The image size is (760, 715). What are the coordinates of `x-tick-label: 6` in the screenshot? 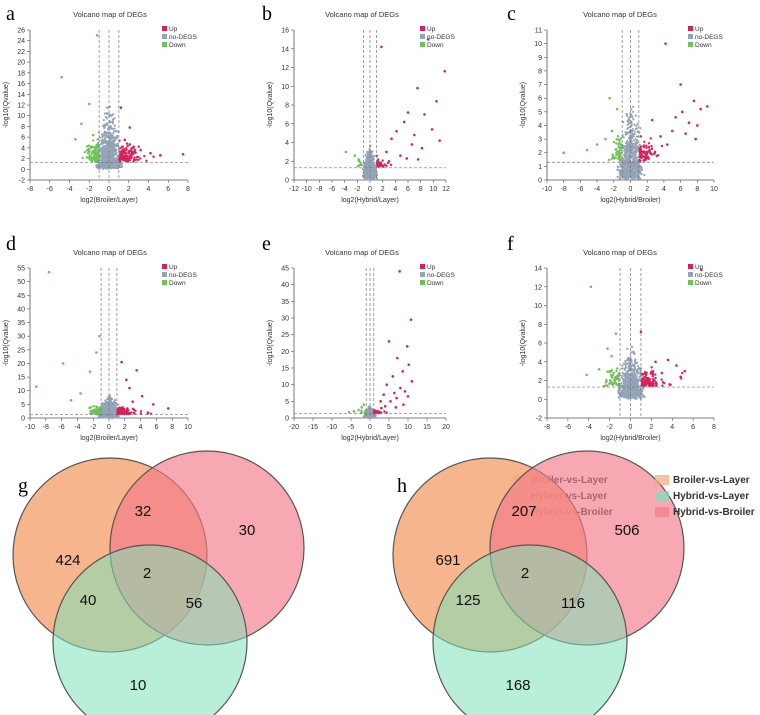 It's located at (693, 427).